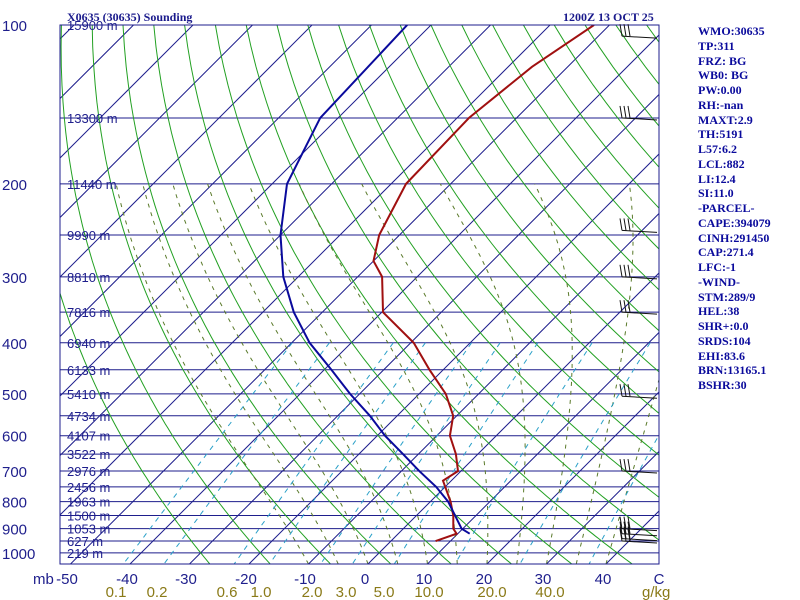  Describe the element at coordinates (88, 454) in the screenshot. I see `height-label: 3522 m` at that location.